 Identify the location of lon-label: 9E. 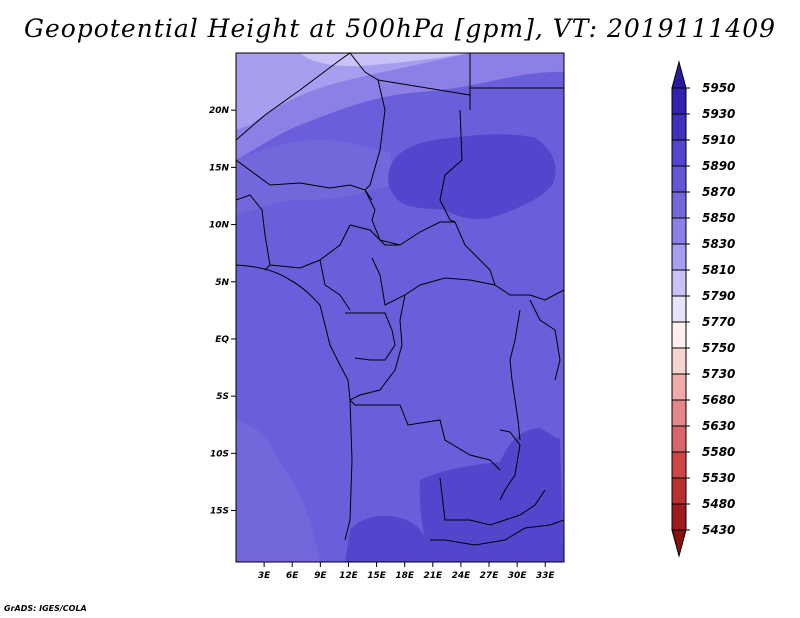
(320, 576).